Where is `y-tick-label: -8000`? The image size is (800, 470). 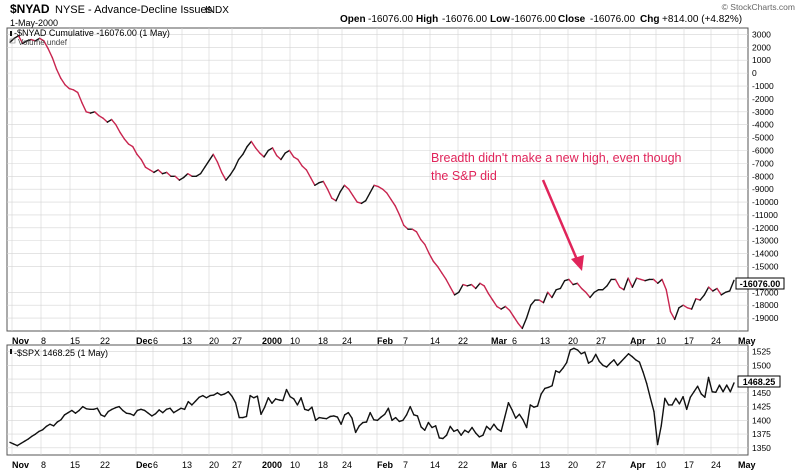 y-tick-label: -8000 is located at coordinates (763, 176).